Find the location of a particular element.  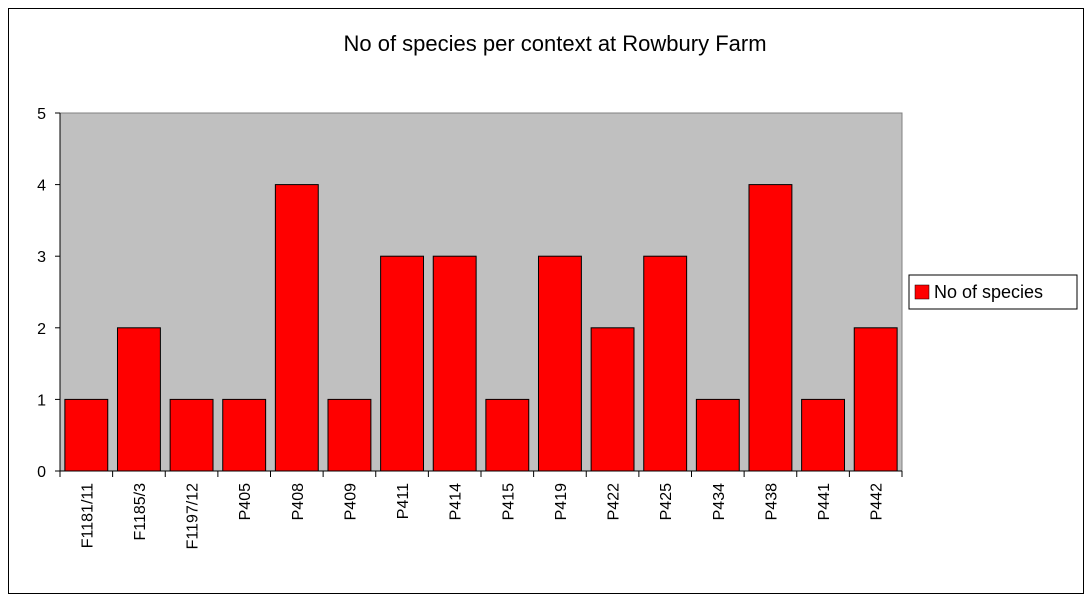

bar-p441 is located at coordinates (823, 435).